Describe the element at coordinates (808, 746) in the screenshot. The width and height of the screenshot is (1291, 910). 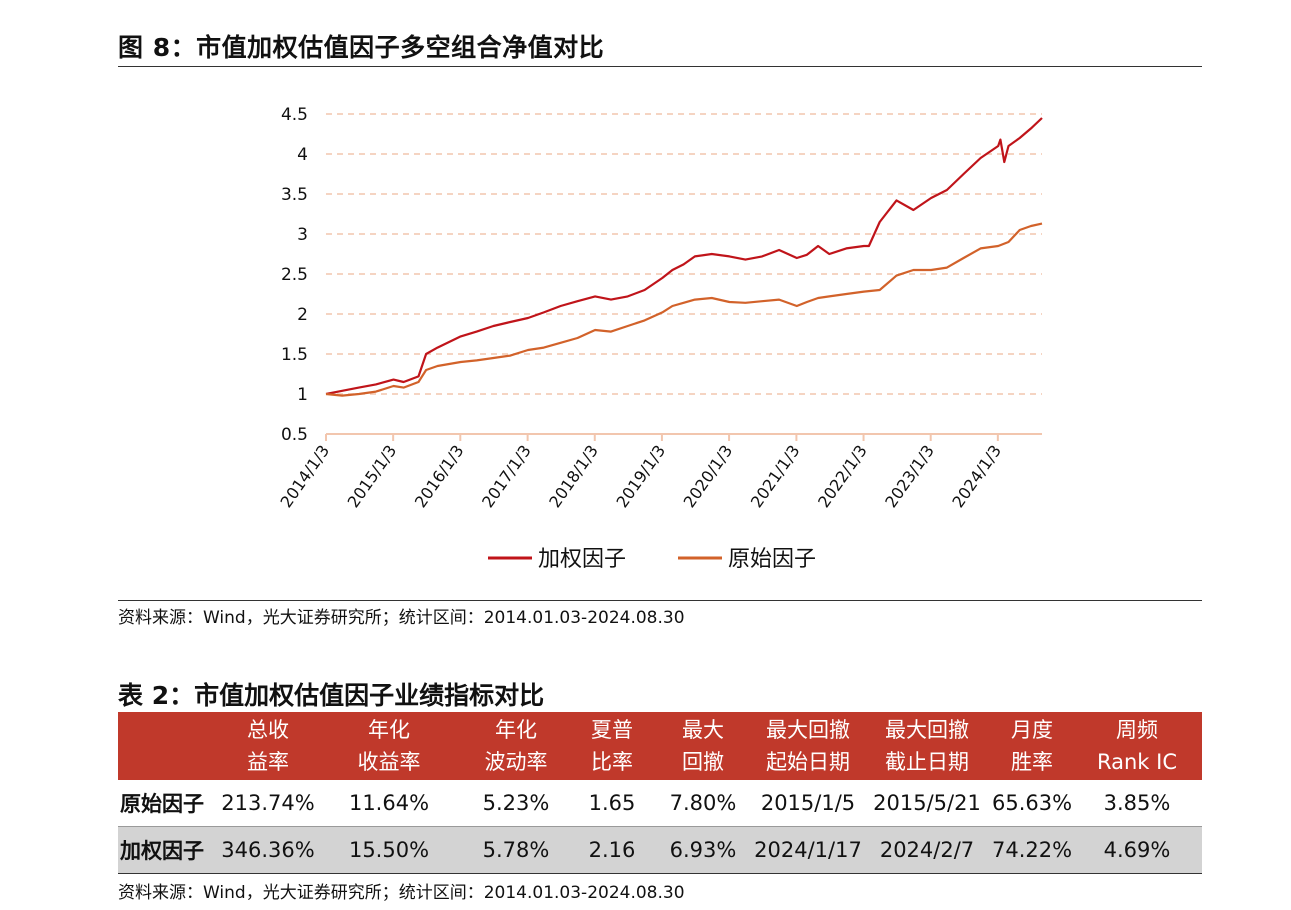
I see `header-drawdown-start: 最大回撤 起始日期` at that location.